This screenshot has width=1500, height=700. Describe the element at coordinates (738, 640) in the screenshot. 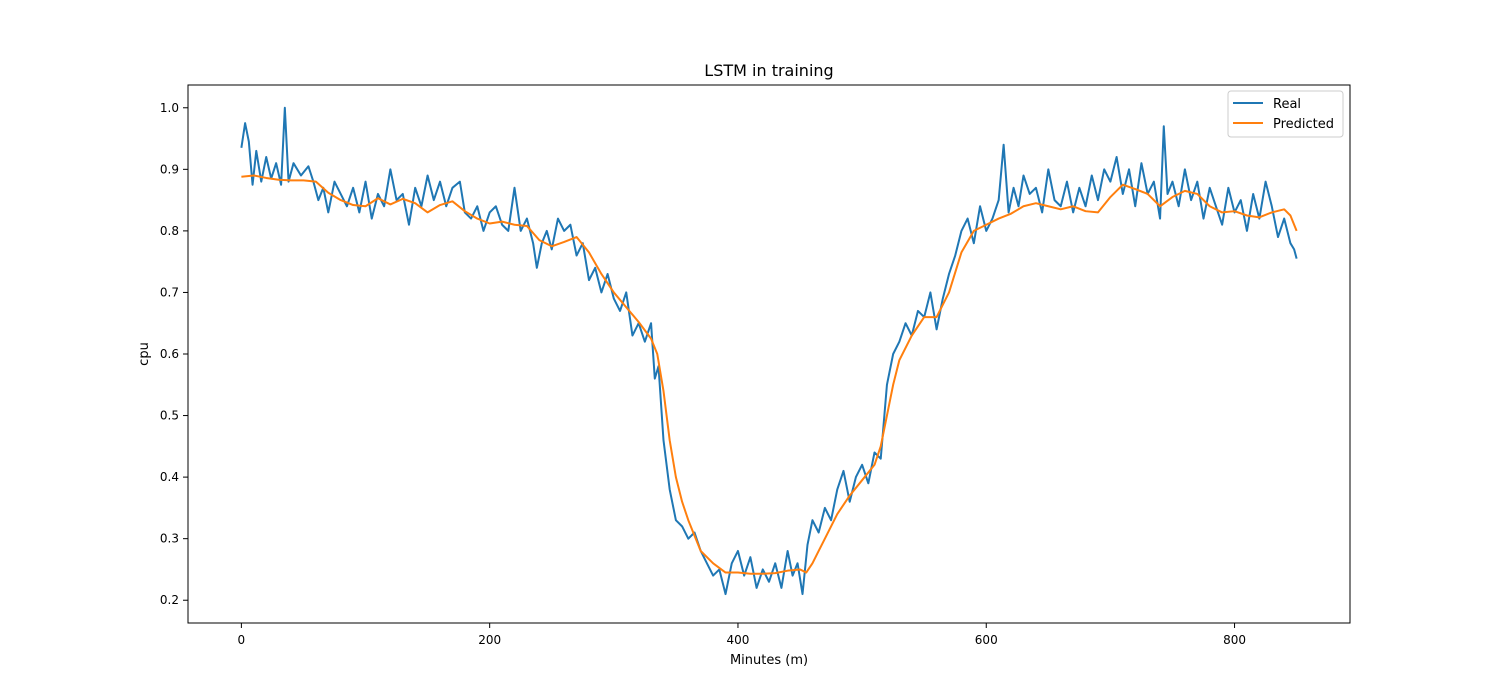

I see `x-tick-label: 400` at that location.